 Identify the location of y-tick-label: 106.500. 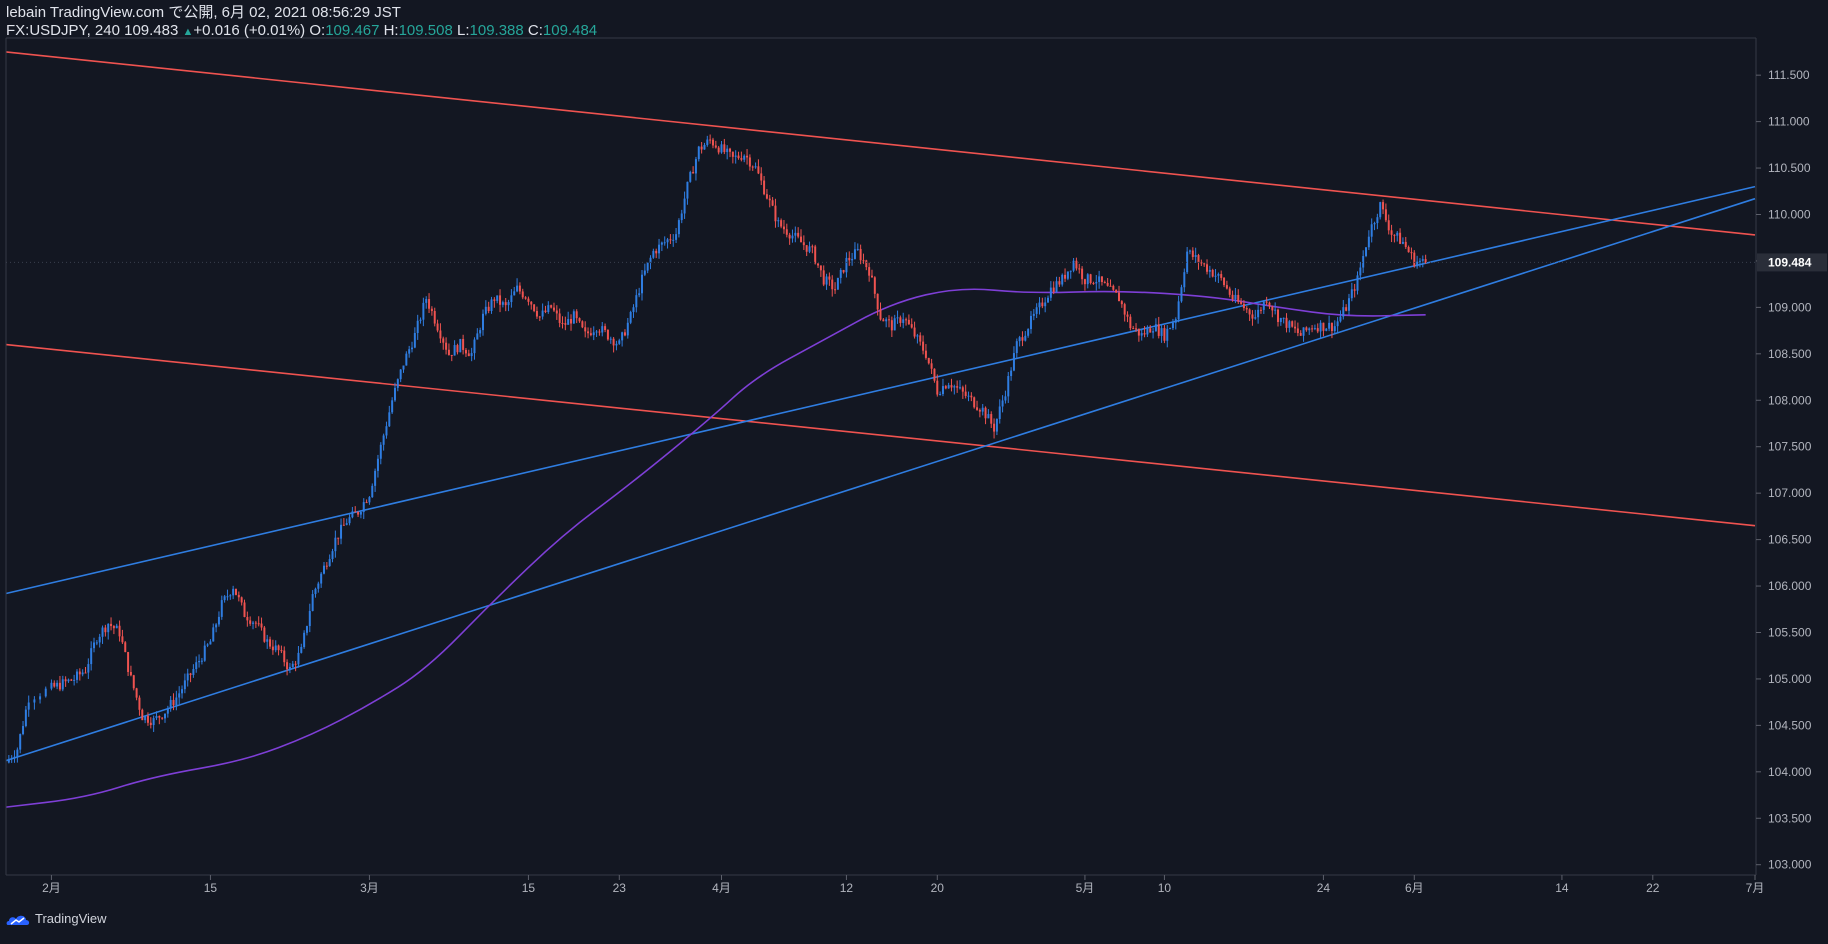
(1790, 540).